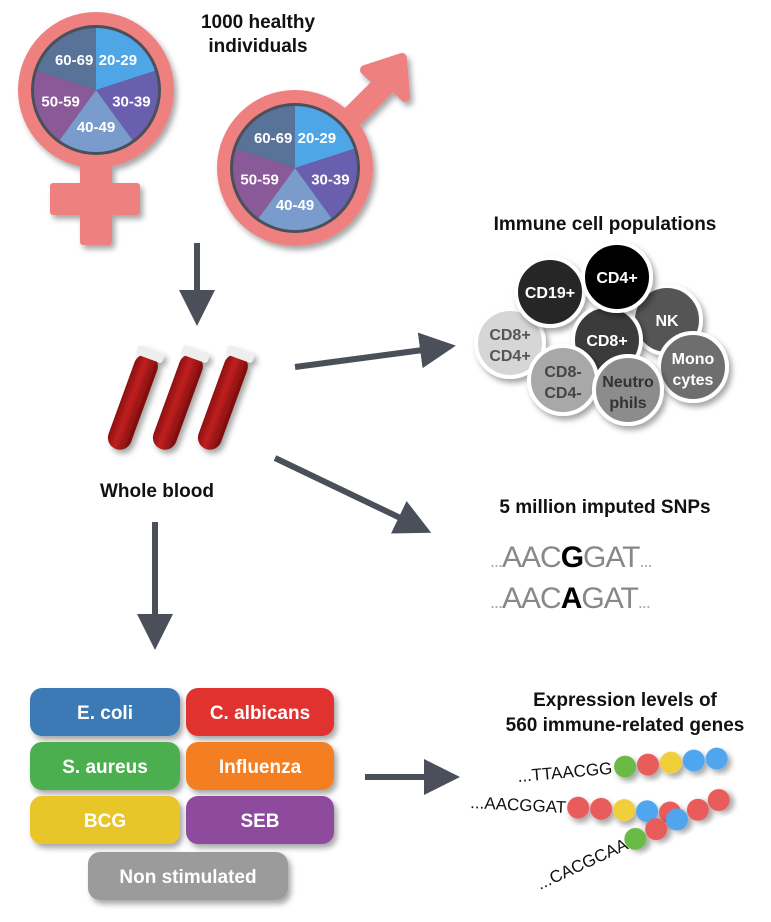 This screenshot has height=922, width=771. What do you see at coordinates (518, 805) in the screenshot?
I see `gene-sequence: ...AACGGAT` at bounding box center [518, 805].